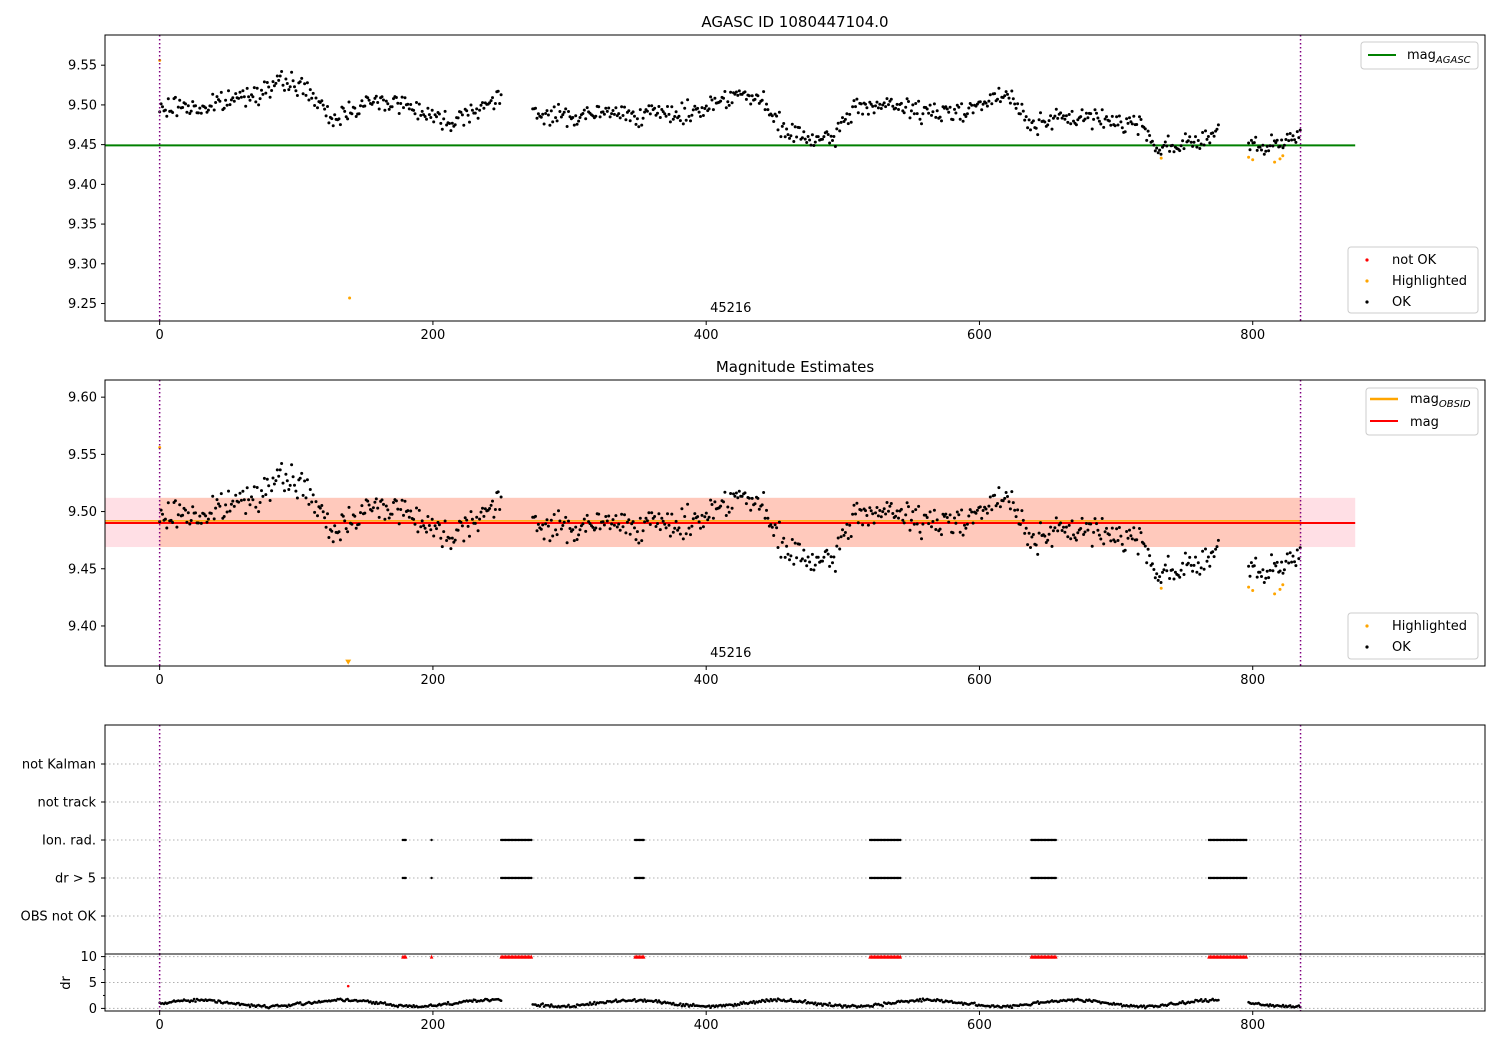  What do you see at coordinates (979, 680) in the screenshot?
I see `panel2-xtick-label: 600` at bounding box center [979, 680].